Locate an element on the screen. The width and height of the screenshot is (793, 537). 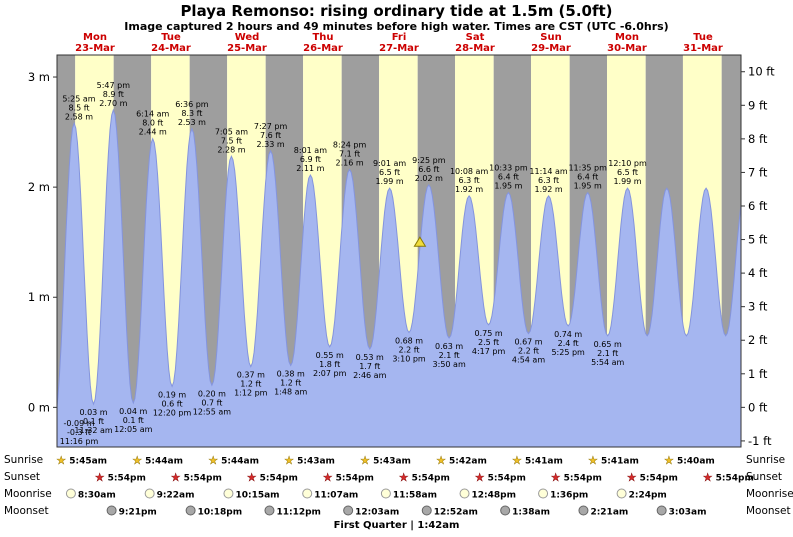
moonrise-time: 11:58am is located at coordinates (415, 496).